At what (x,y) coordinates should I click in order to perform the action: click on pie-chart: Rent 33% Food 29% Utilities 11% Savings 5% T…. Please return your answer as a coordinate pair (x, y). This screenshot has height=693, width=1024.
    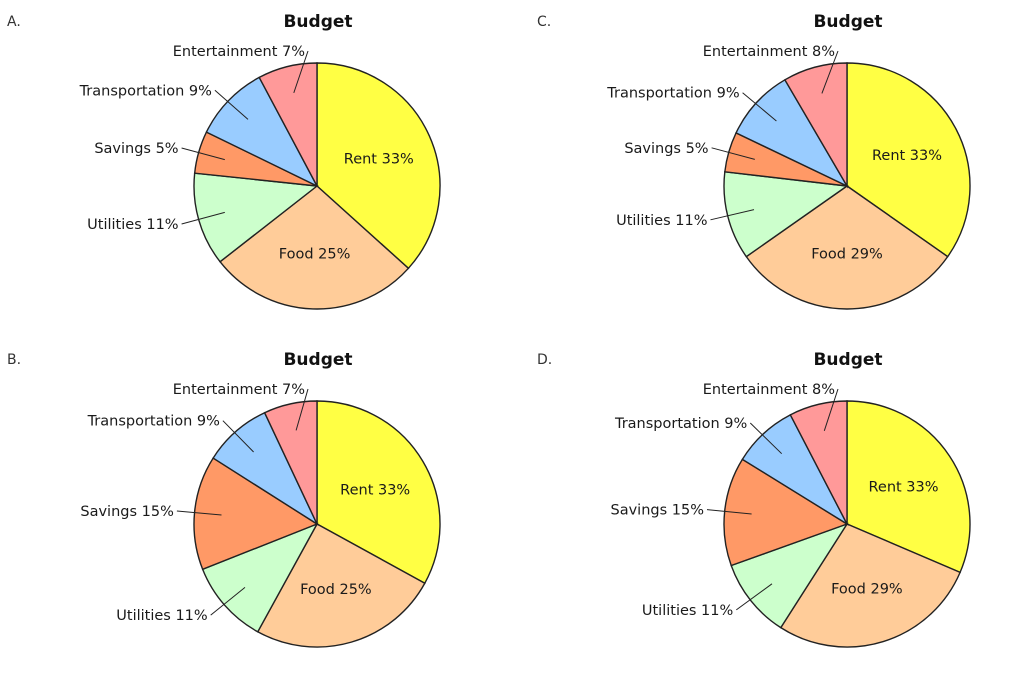
    Looking at the image, I should click on (788, 177).